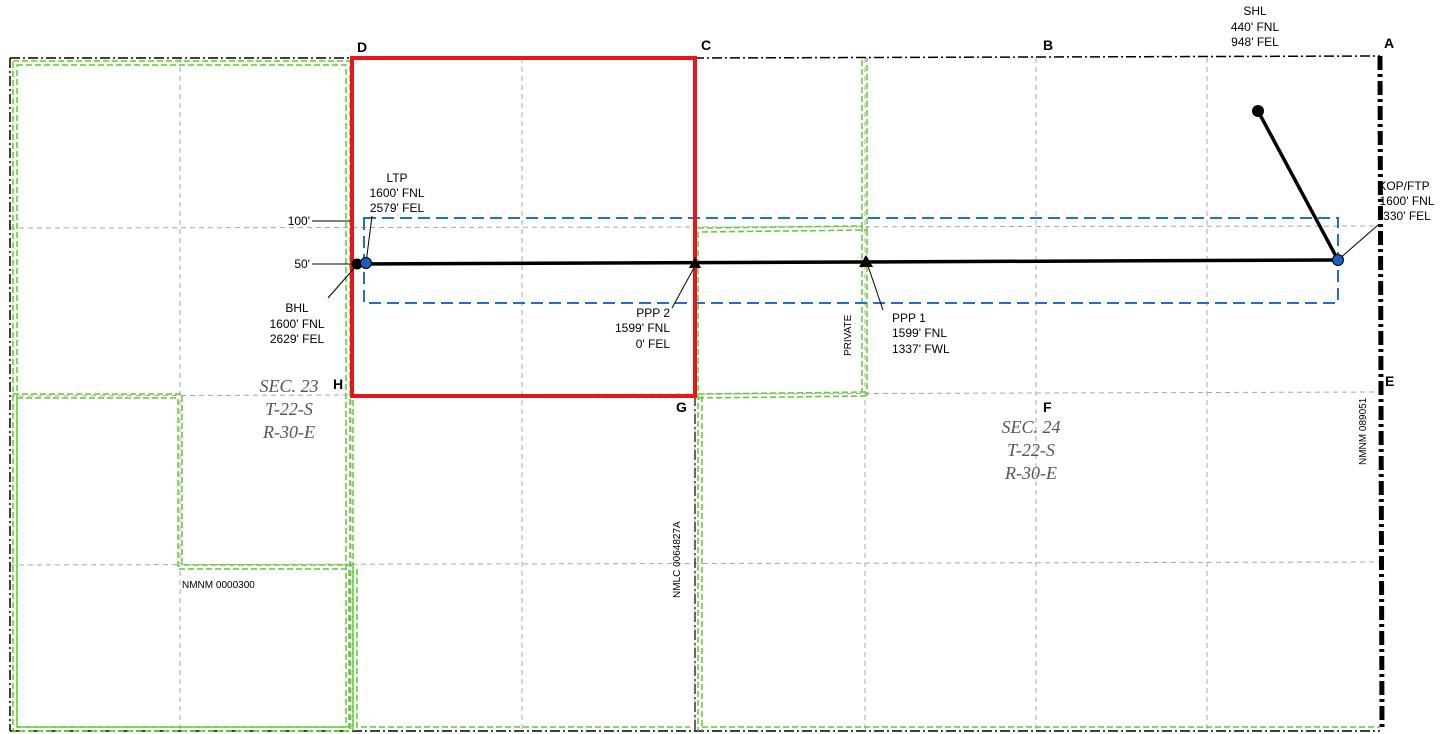  What do you see at coordinates (706, 45) in the screenshot?
I see `corner-c: C` at bounding box center [706, 45].